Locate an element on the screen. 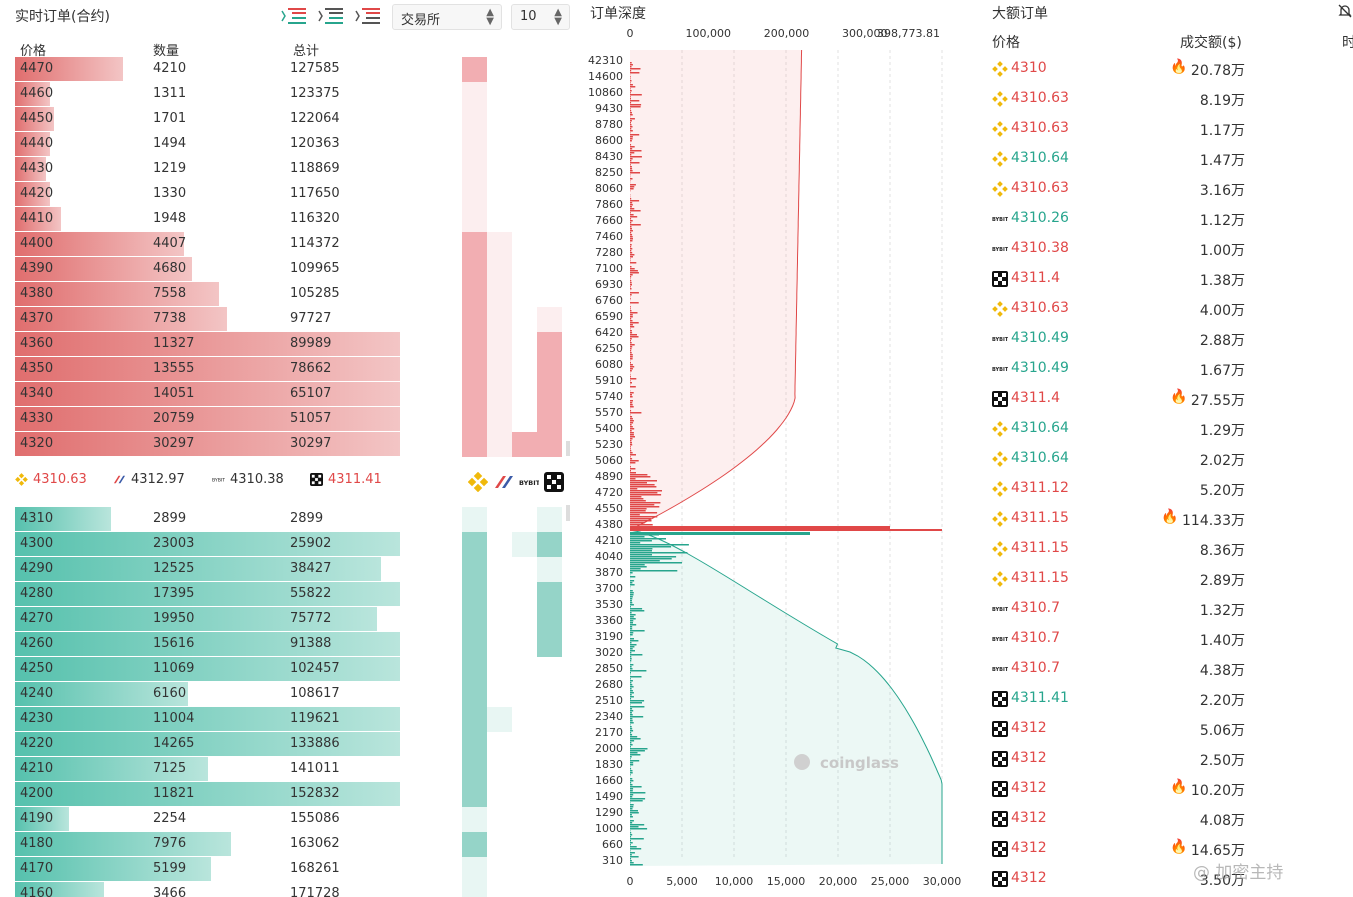 The image size is (1353, 897). bid-qty: 7976 is located at coordinates (170, 843).